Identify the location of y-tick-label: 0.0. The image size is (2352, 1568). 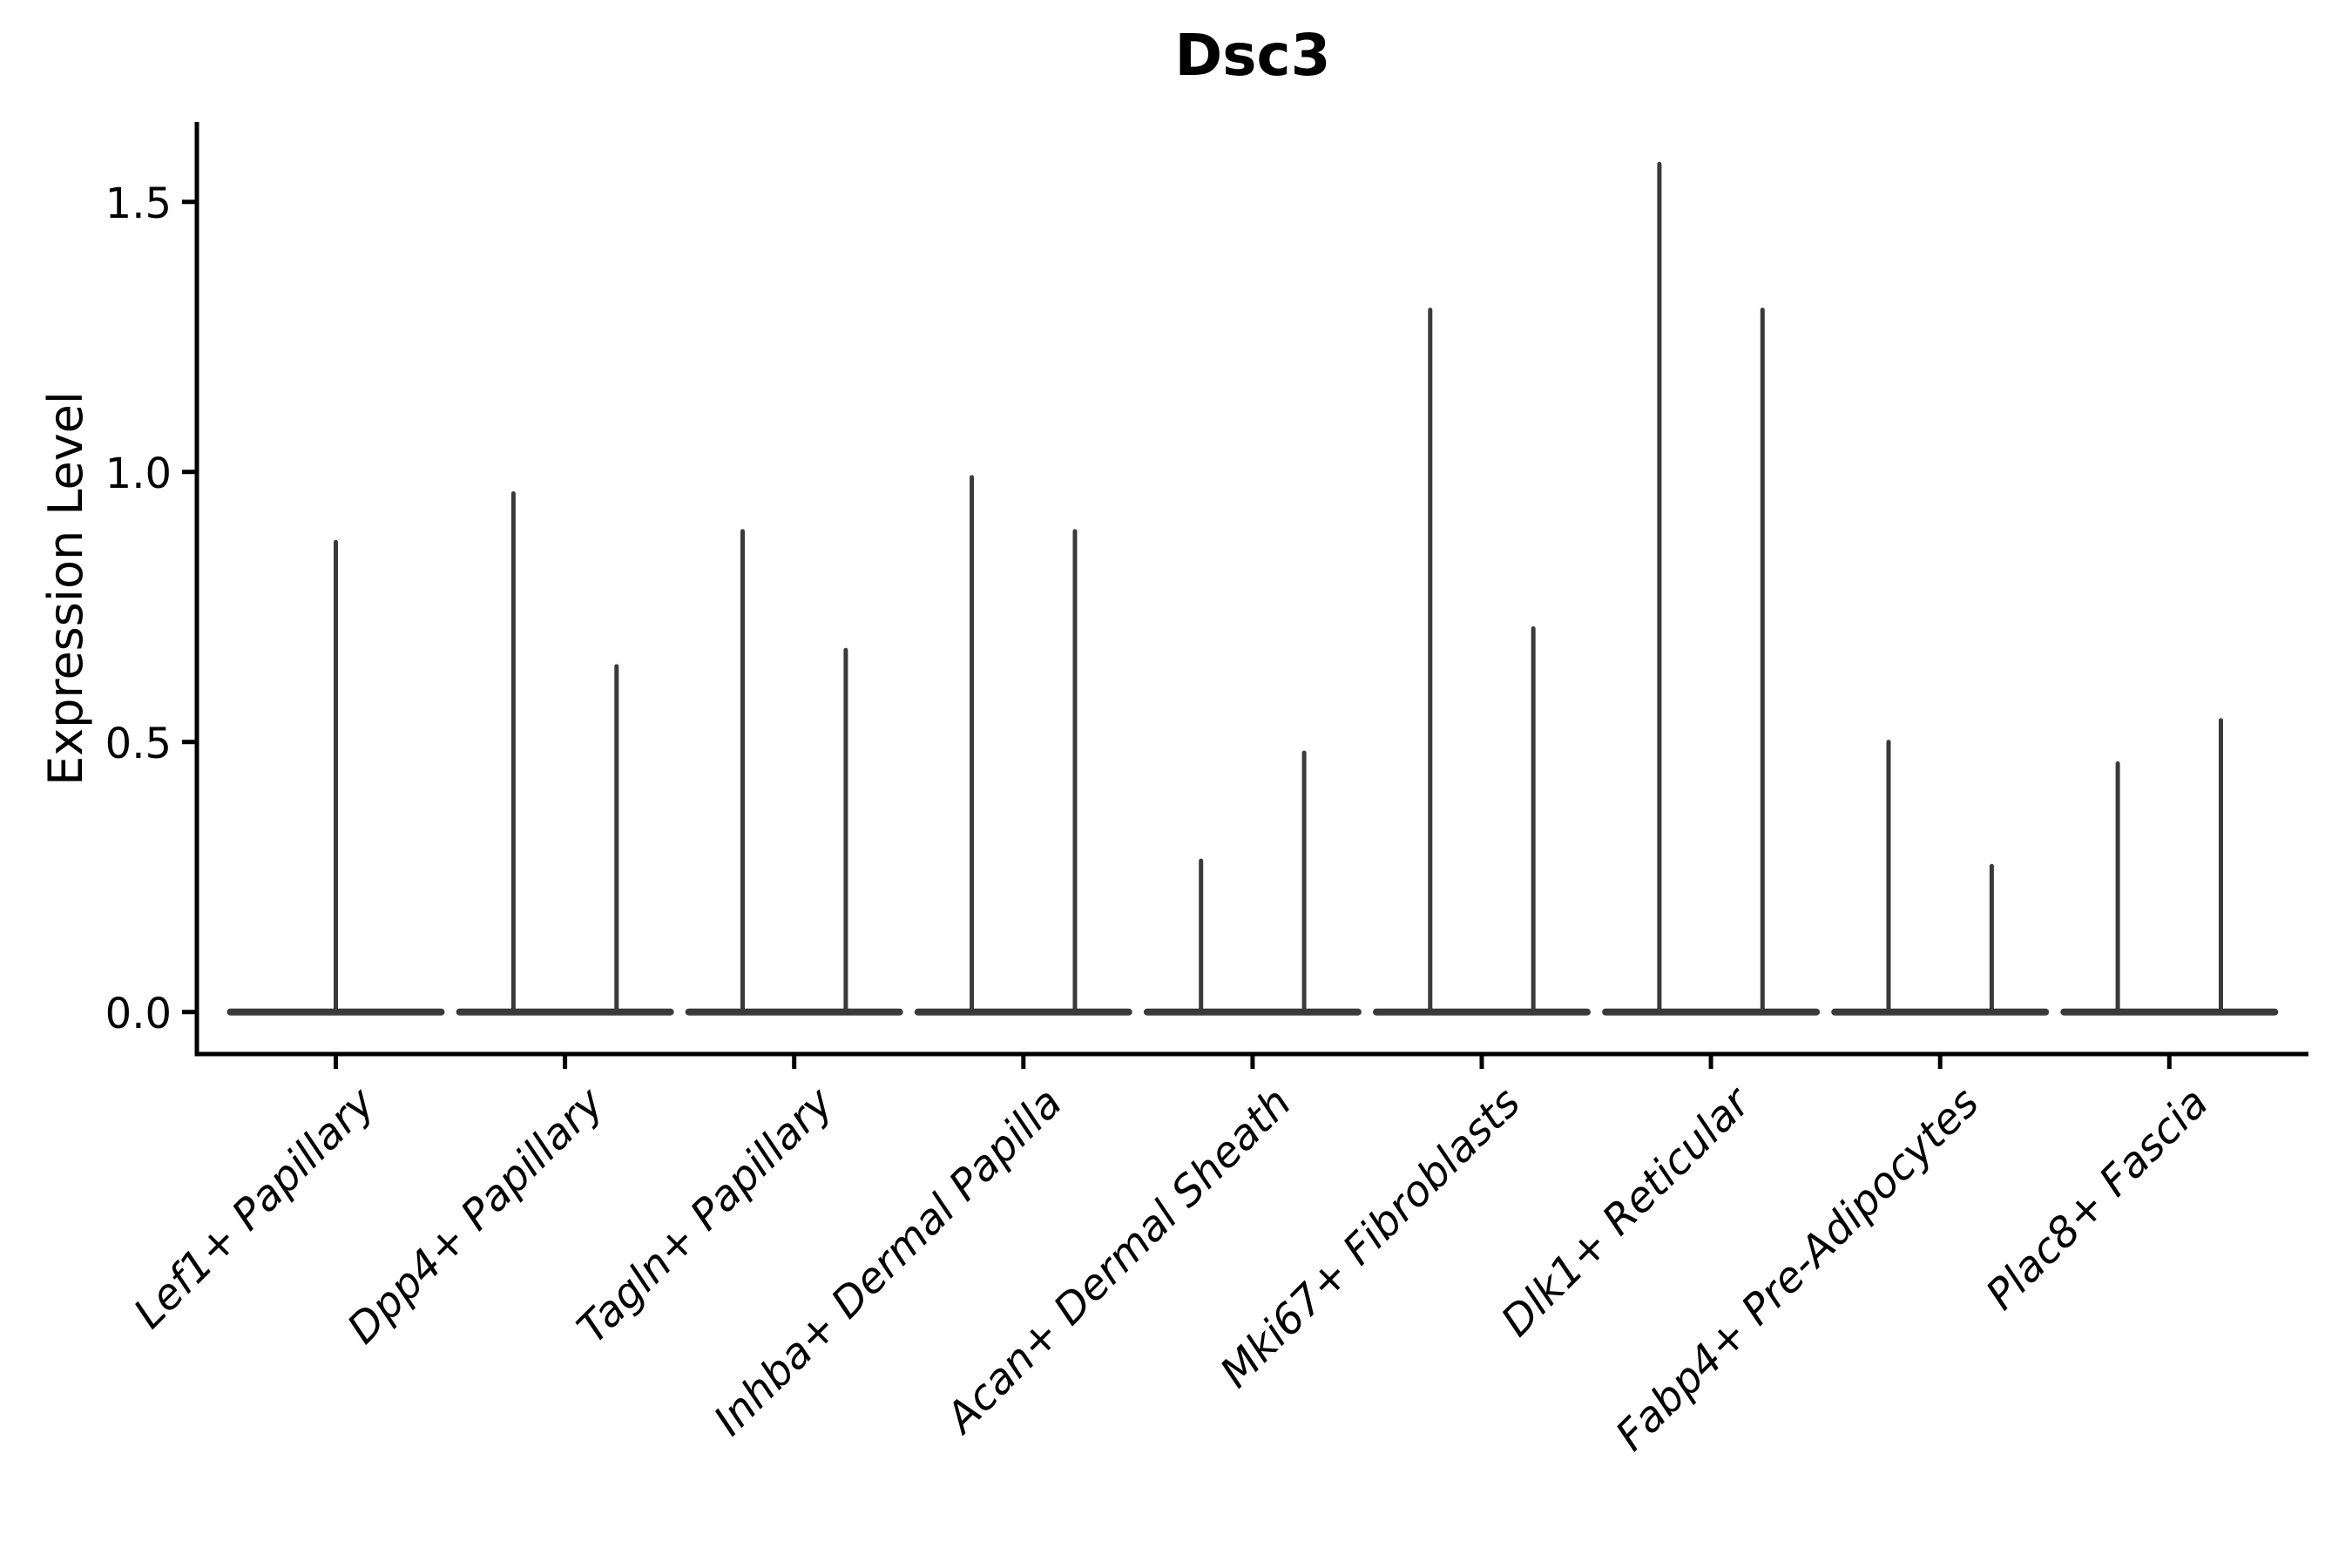
(138, 1014).